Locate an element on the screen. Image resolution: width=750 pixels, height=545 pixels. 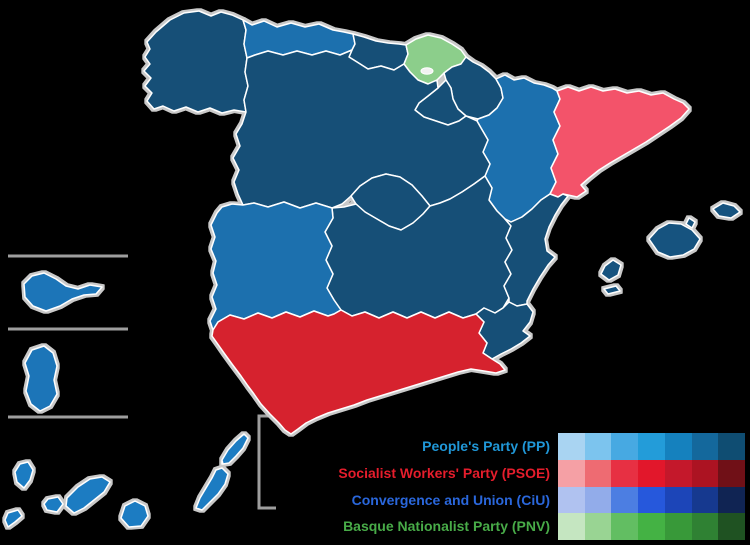
legend-swatch-row-pp is located at coordinates (651, 446).